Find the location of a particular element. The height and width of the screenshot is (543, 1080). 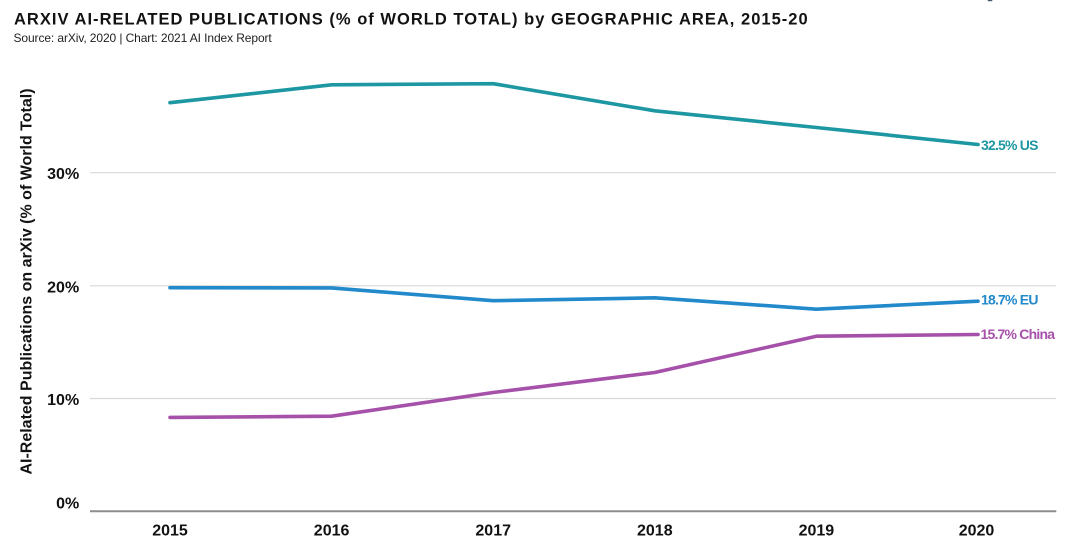

svg-text: 2016 is located at coordinates (332, 530).